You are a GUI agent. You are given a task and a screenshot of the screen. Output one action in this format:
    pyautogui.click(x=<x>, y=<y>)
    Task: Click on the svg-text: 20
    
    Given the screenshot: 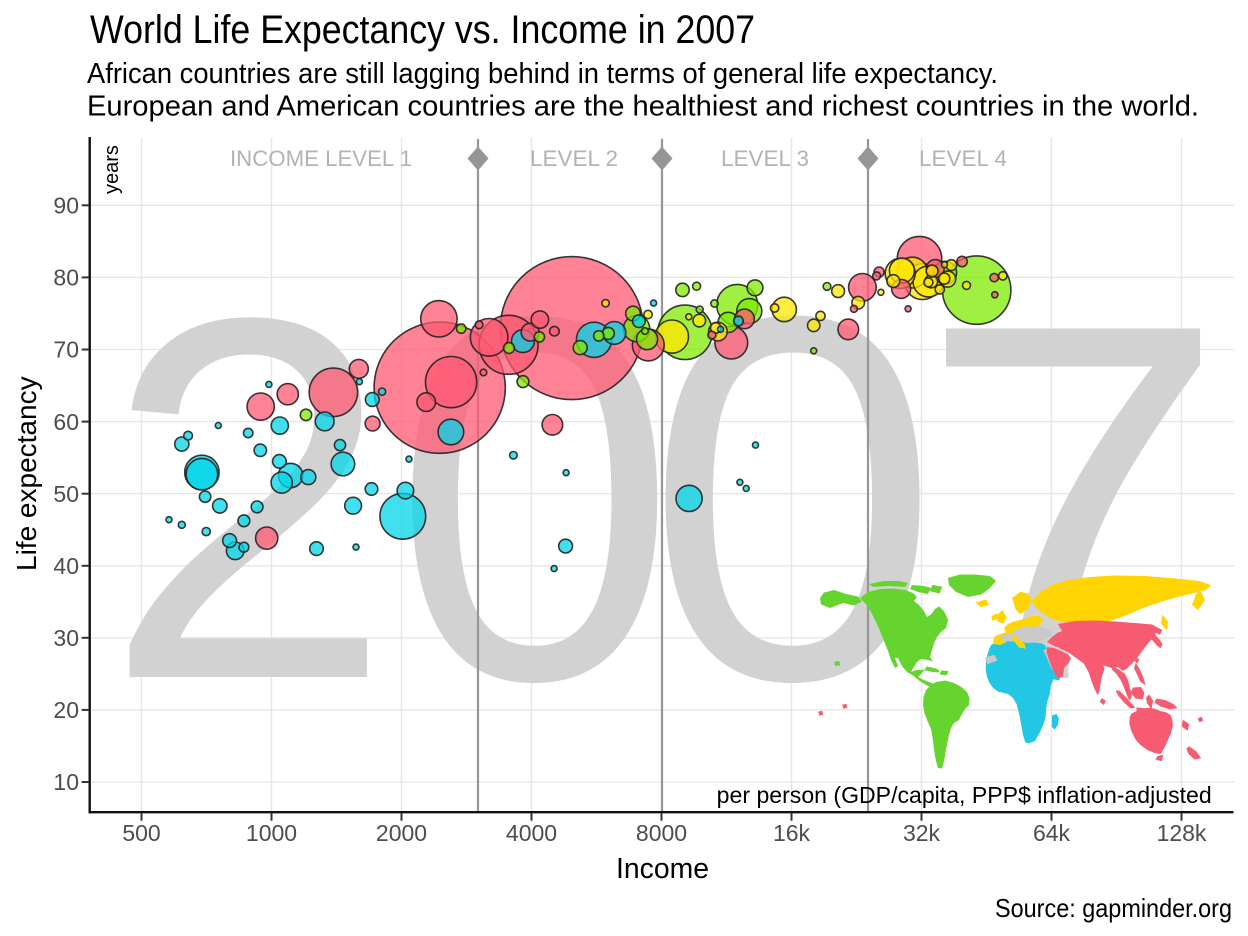 What is the action you would take?
    pyautogui.click(x=66, y=710)
    